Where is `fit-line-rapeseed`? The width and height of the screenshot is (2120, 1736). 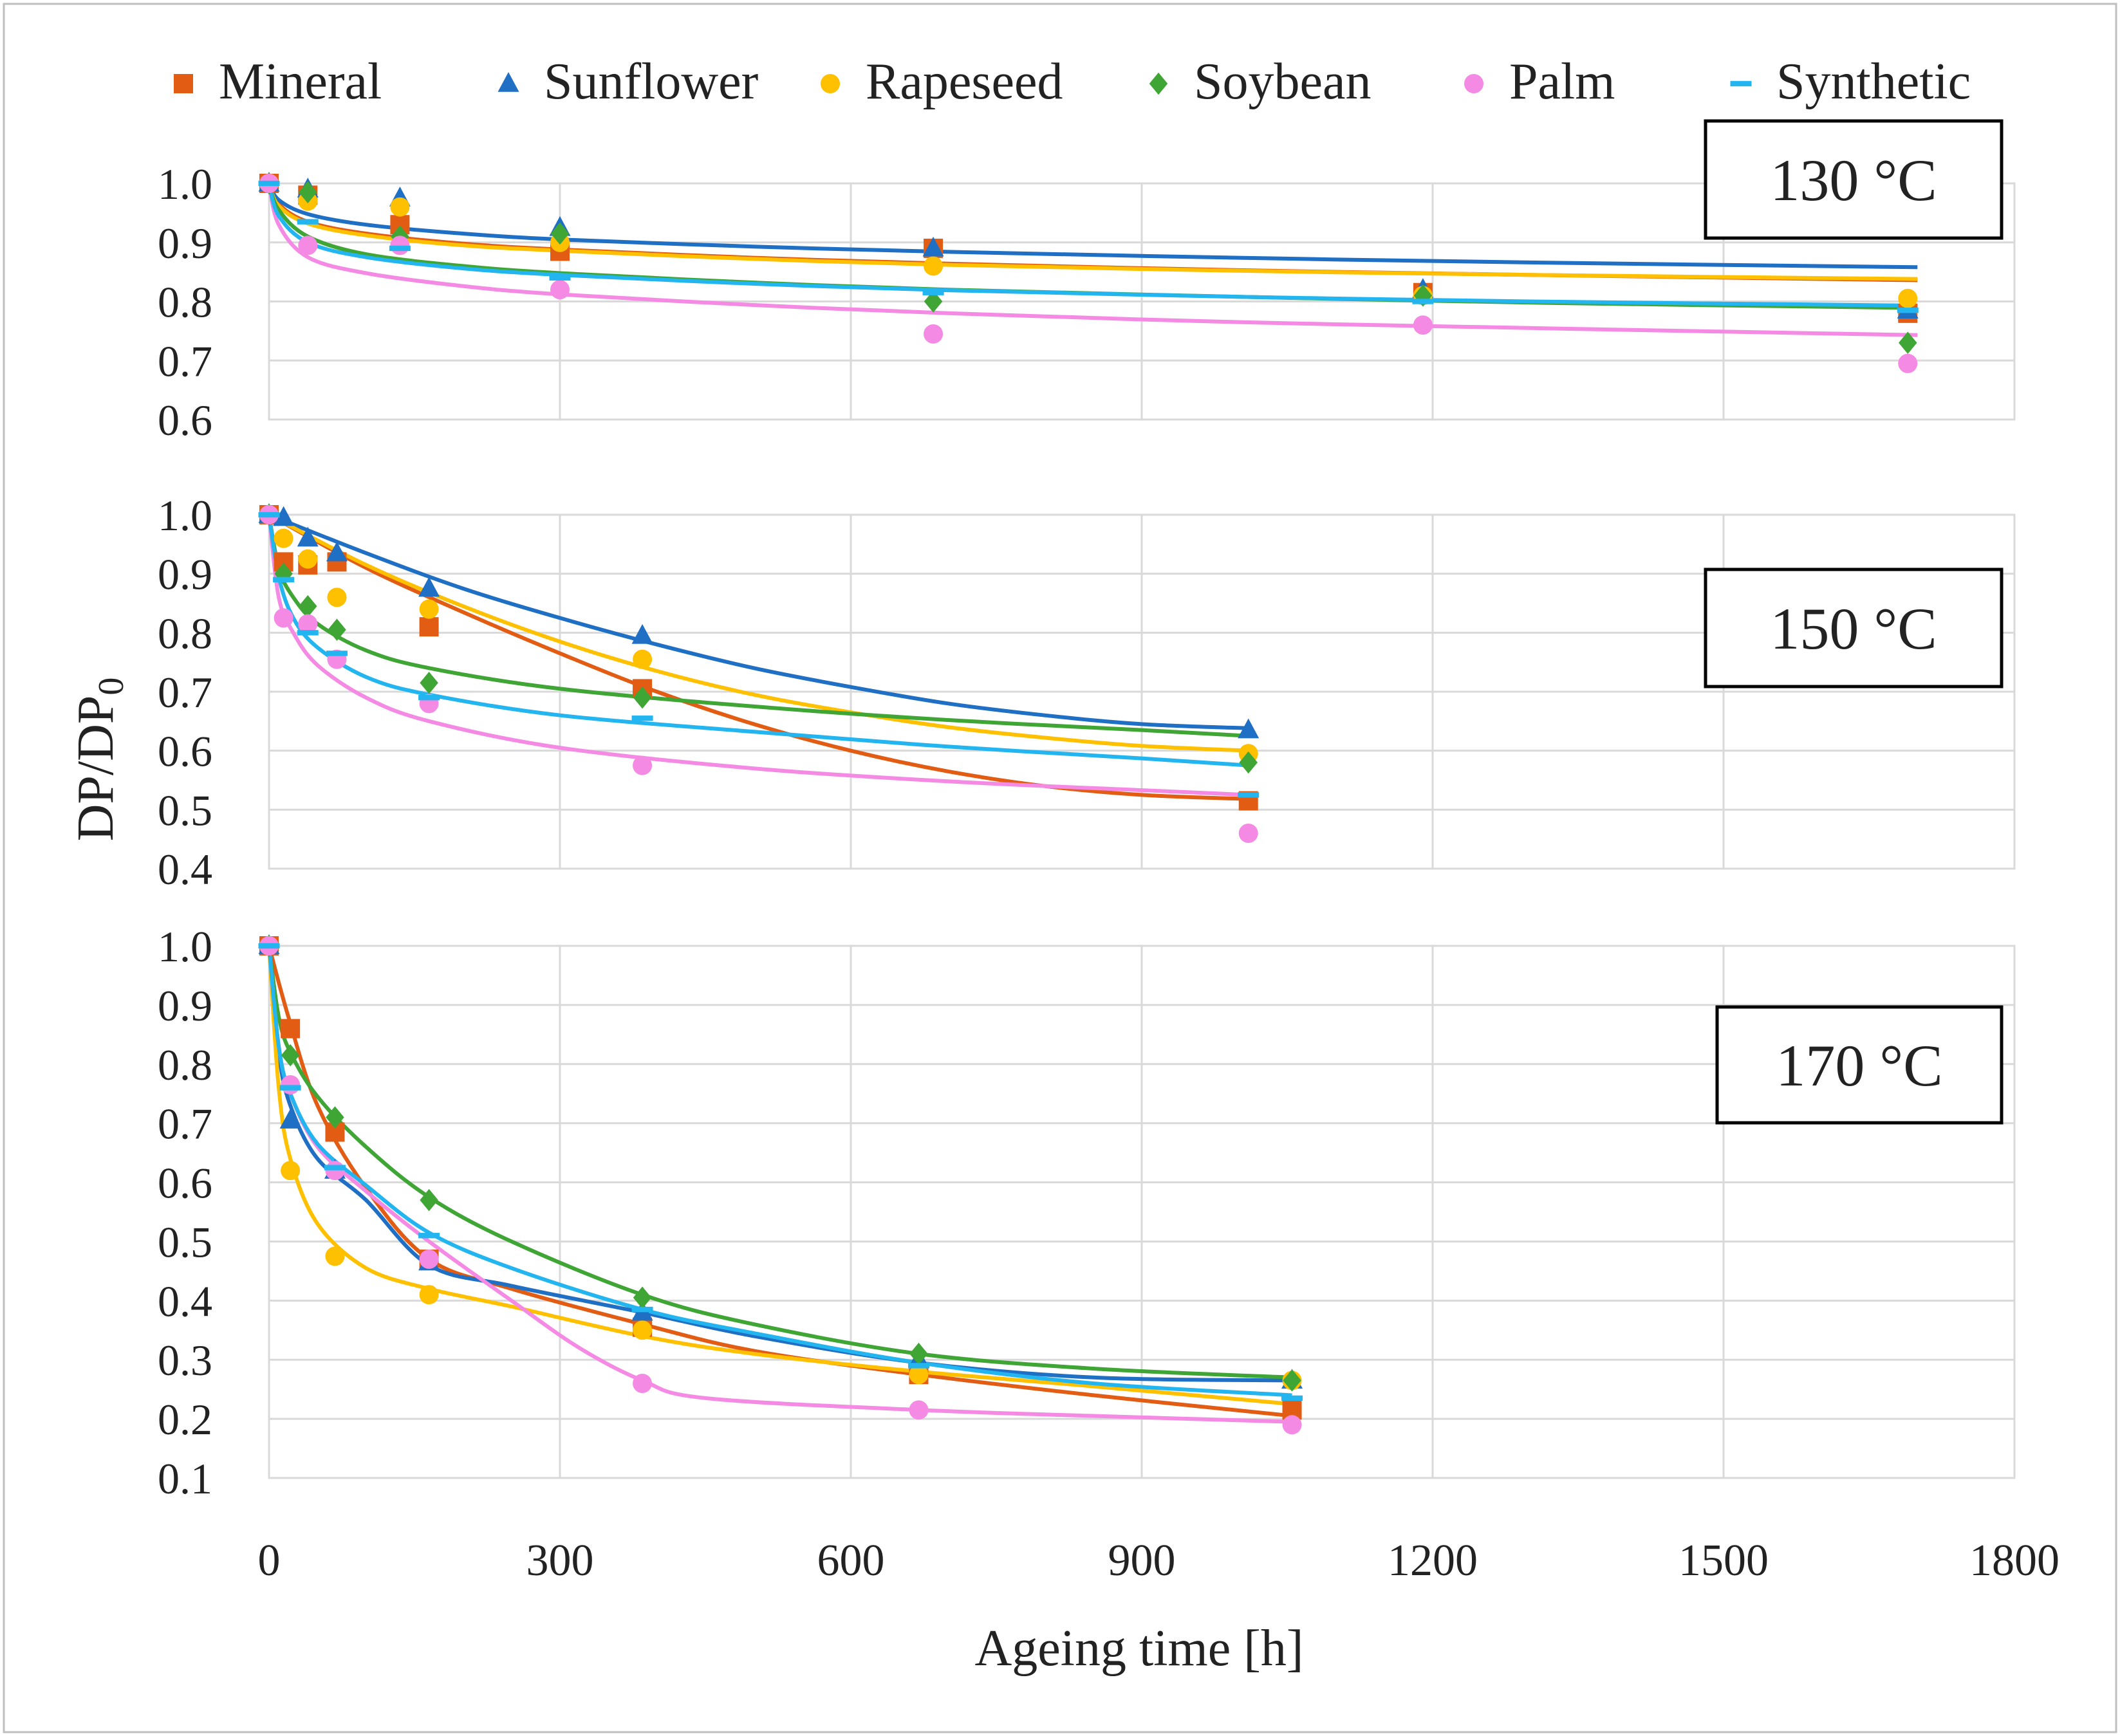 fit-line-rapeseed is located at coordinates (779, 1176).